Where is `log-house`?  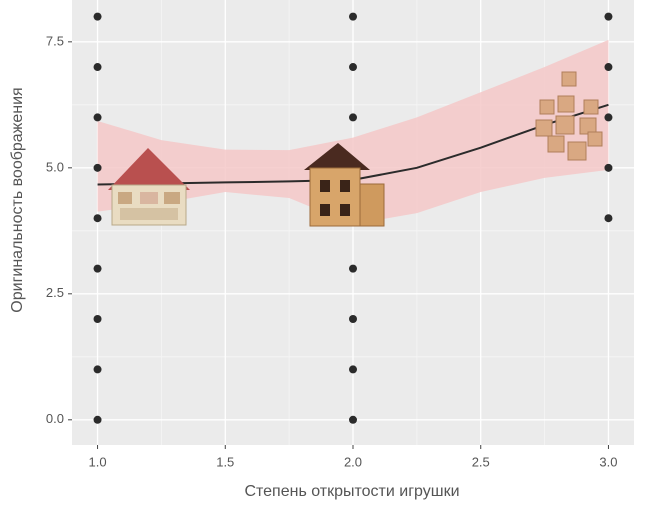 log-house is located at coordinates (344, 185).